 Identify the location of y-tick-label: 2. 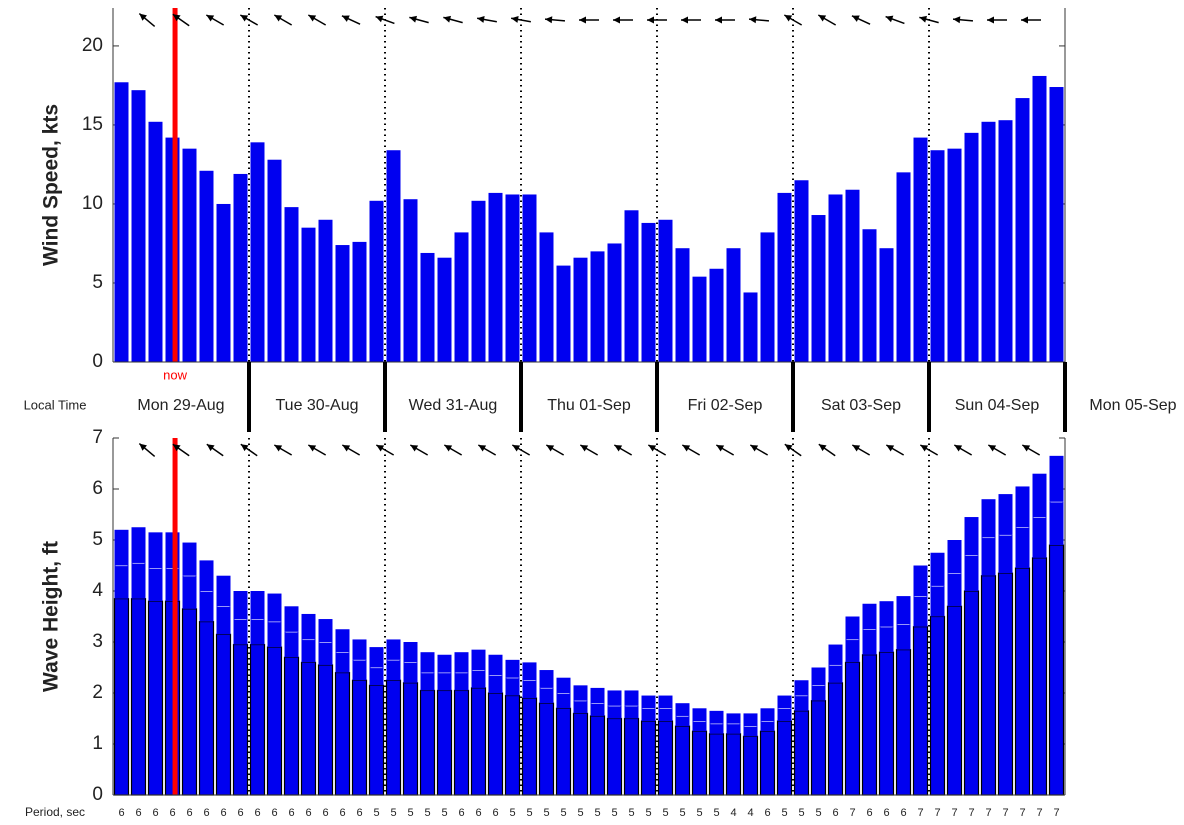
(97, 692).